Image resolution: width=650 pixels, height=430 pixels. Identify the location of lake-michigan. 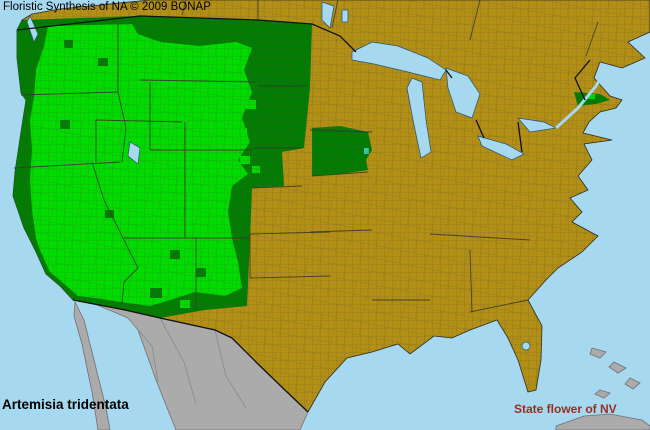
(419, 118).